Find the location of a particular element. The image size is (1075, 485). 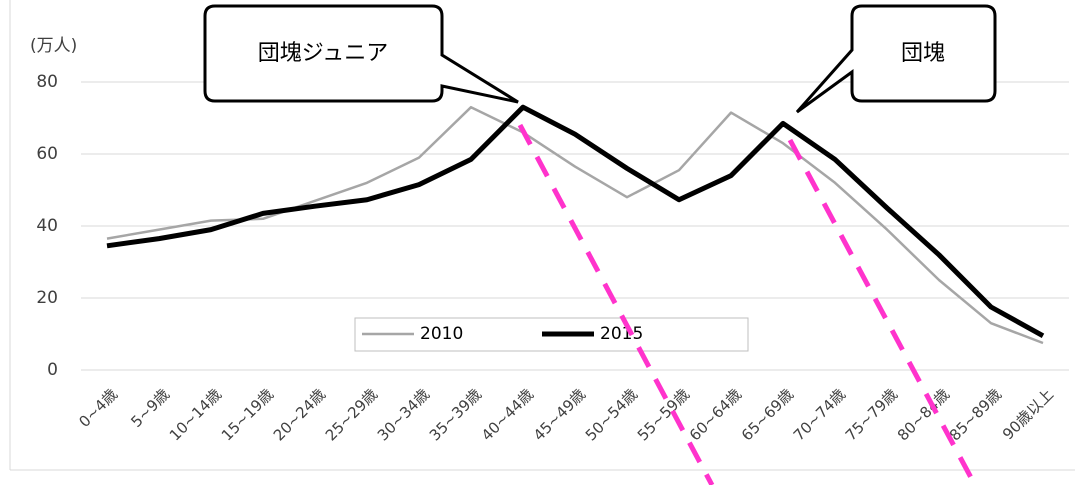

y-tick-label: 20 is located at coordinates (47, 298).